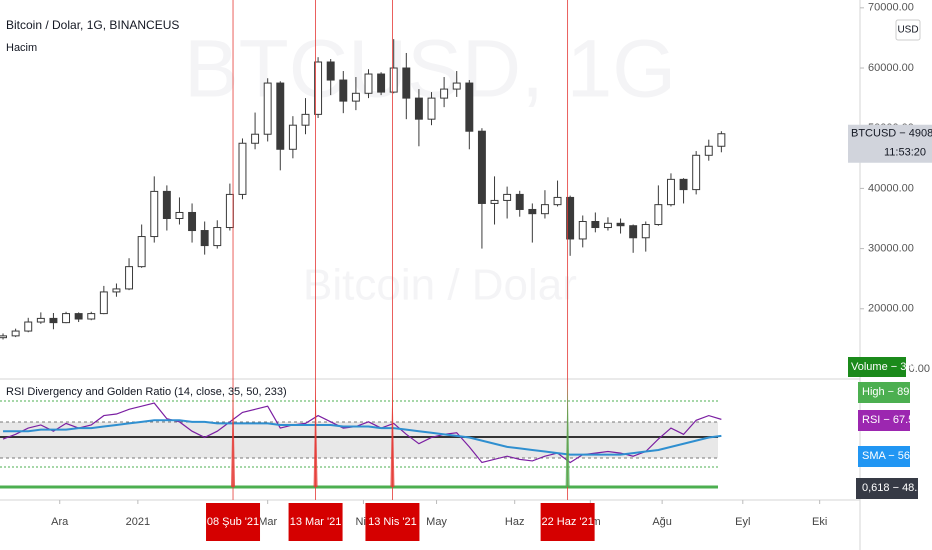 The image size is (932, 550). Describe the element at coordinates (919, 369) in the screenshot. I see `volume-axis-label: 0.00` at that location.